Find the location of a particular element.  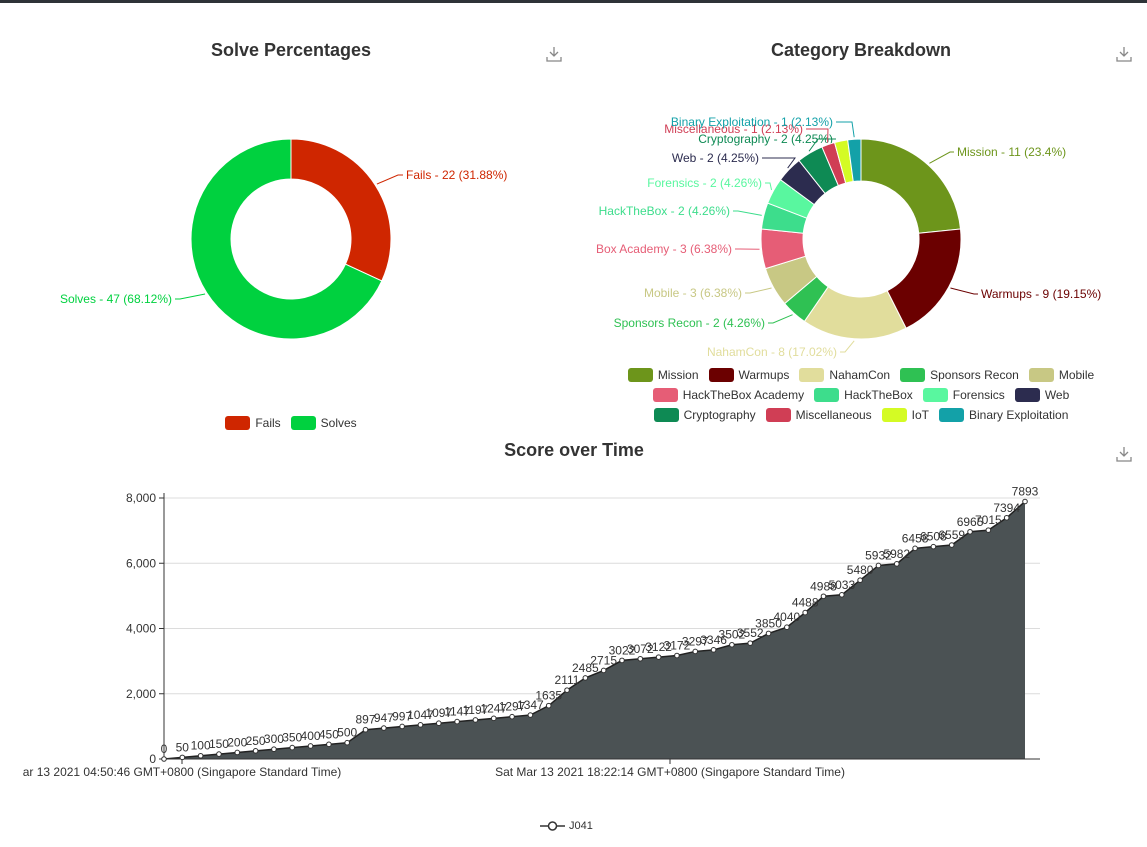

legend-item: Web is located at coordinates (1042, 395).